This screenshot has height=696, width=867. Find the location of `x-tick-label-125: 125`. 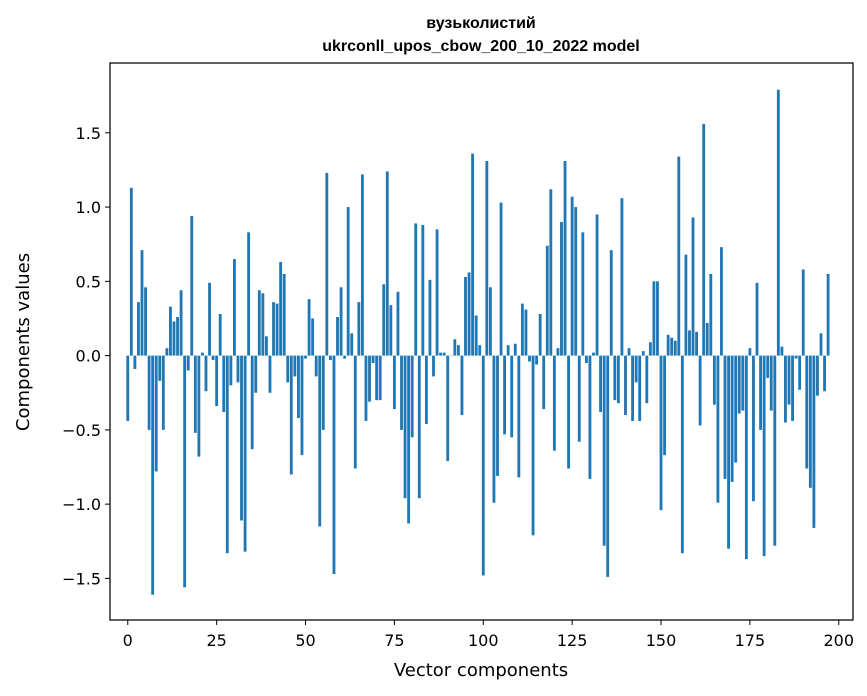

x-tick-label-125: 125 is located at coordinates (572, 640).